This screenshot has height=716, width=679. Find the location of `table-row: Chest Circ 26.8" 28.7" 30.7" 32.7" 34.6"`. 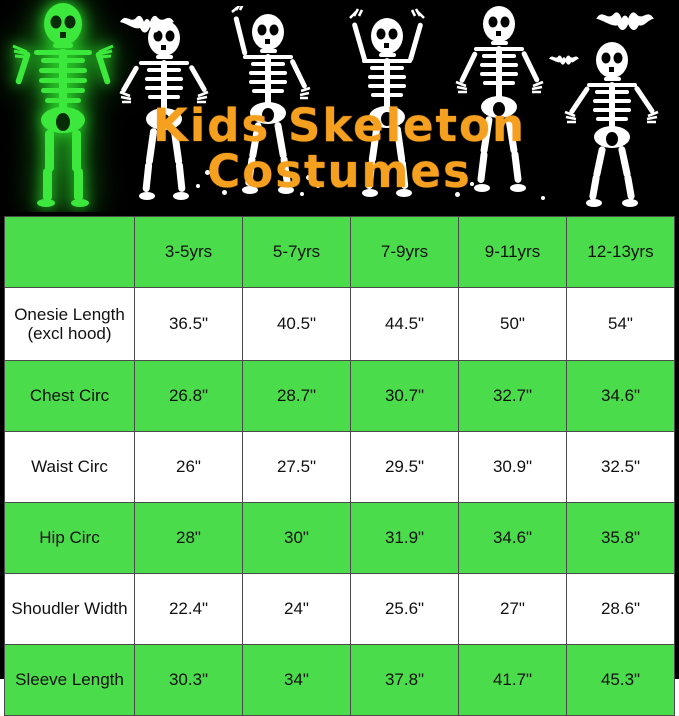

table-row: Chest Circ 26.8" 28.7" 30.7" 32.7" 34.6" is located at coordinates (339, 396).